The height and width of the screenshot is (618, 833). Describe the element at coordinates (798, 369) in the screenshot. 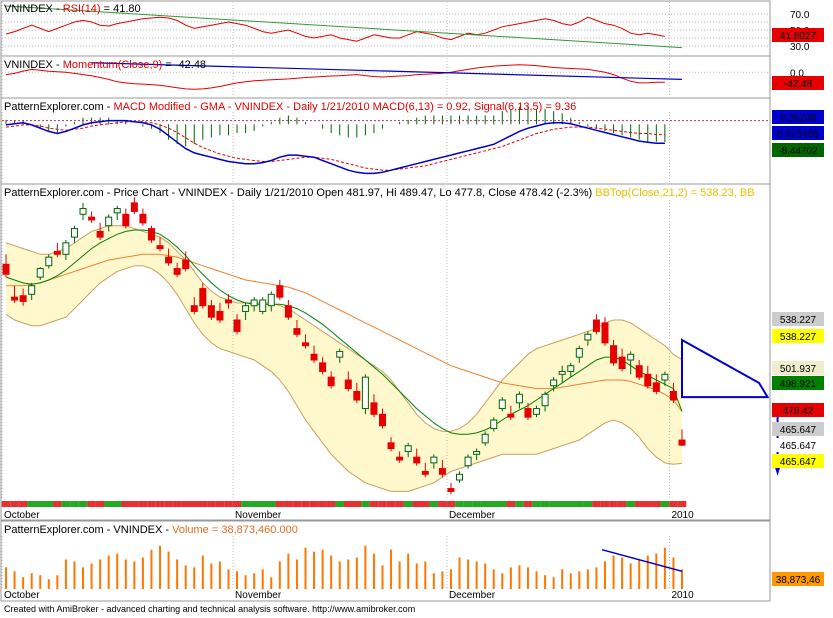

I see `price-value-label: 501.937` at that location.